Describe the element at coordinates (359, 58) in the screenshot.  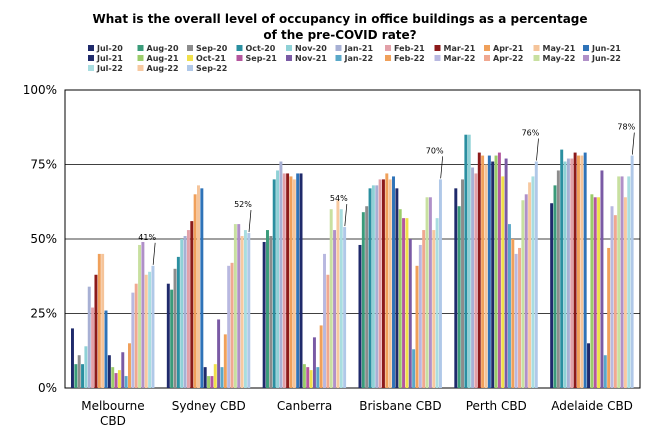
I see `legend-label: Jan-22` at that location.